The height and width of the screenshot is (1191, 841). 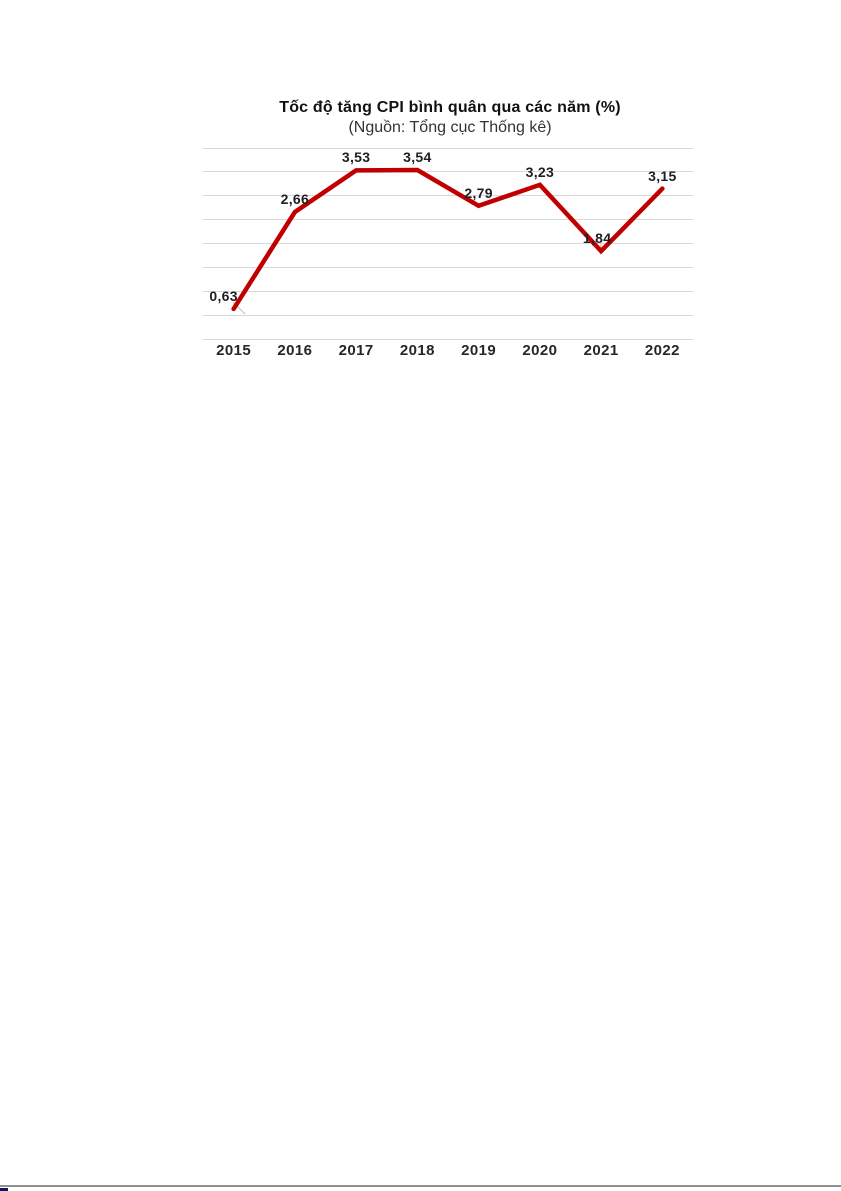 What do you see at coordinates (356, 157) in the screenshot?
I see `data-label-2017: 3,53` at bounding box center [356, 157].